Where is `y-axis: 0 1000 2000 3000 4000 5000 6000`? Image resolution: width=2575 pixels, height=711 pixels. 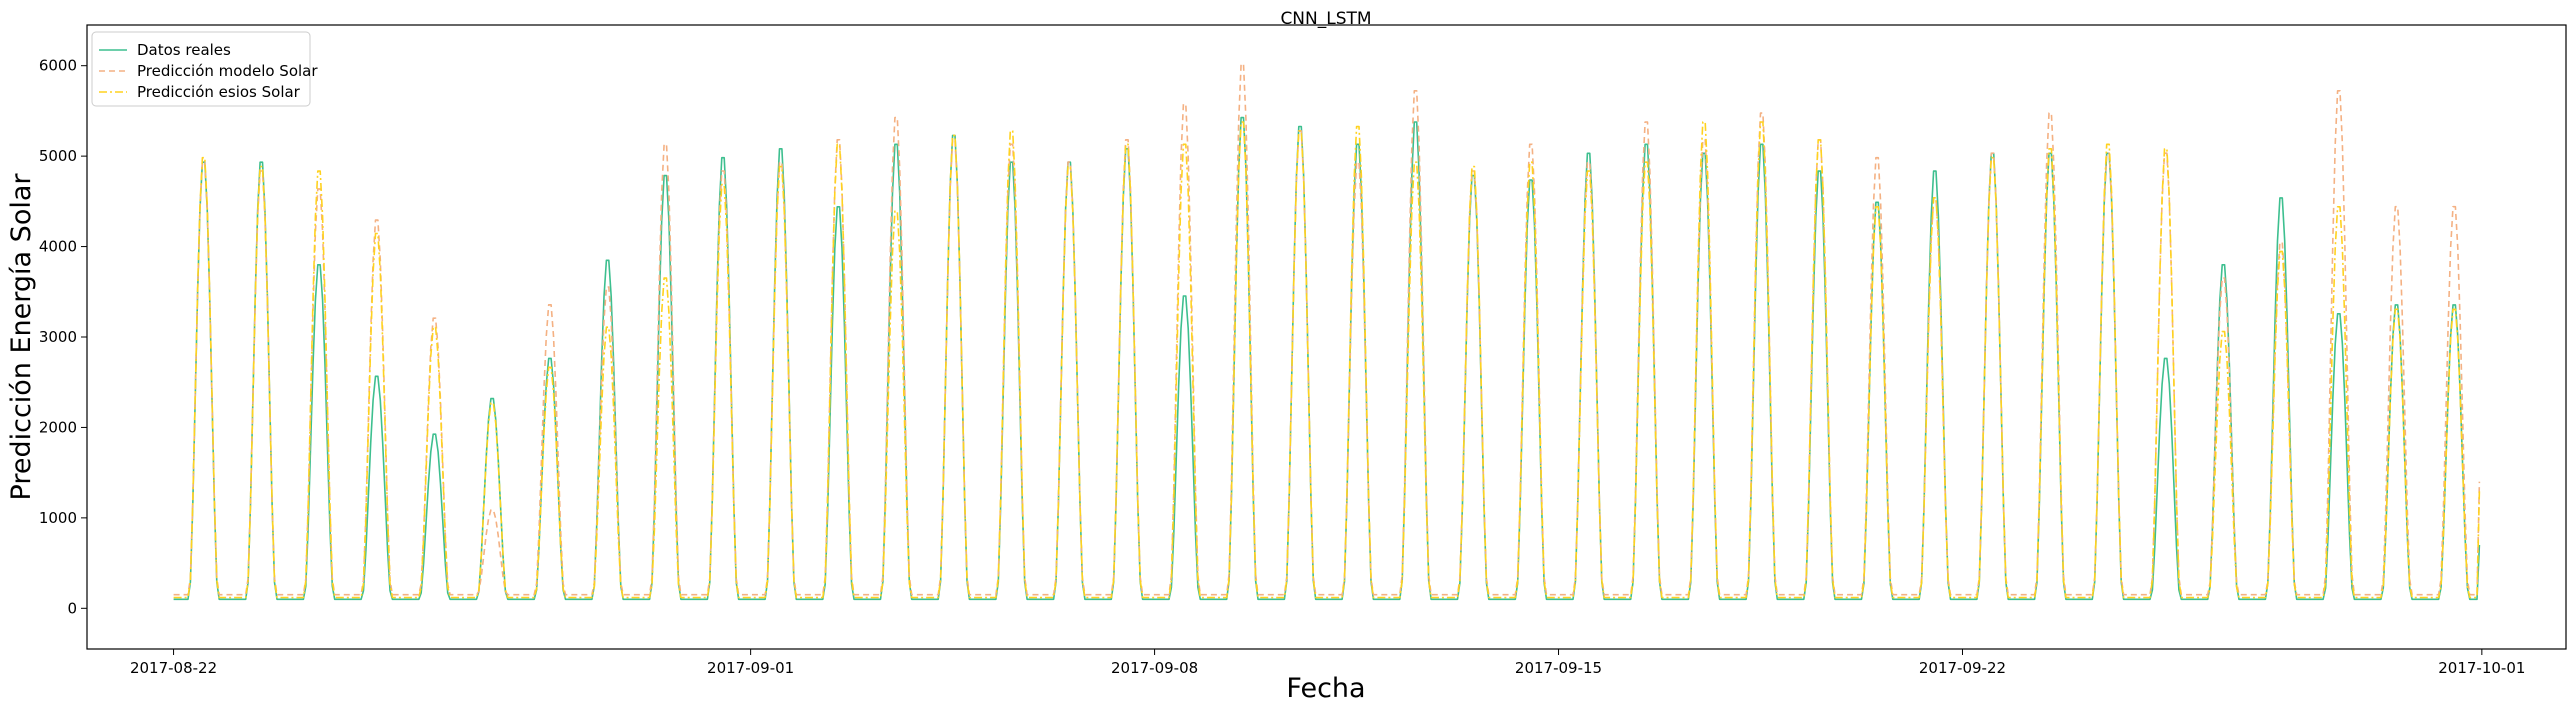
y-axis: 0 1000 2000 3000 4000 5000 6000 is located at coordinates (63, 337).